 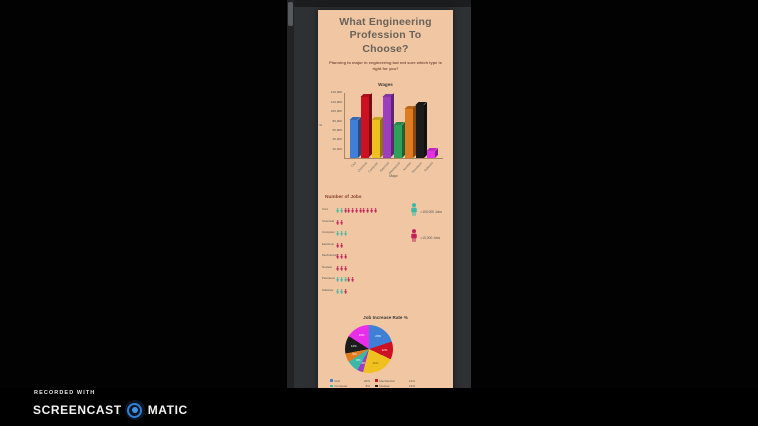 What do you see at coordinates (336, 111) in the screenshot?
I see `bar-chart-y-tick: 100,000` at bounding box center [336, 111].